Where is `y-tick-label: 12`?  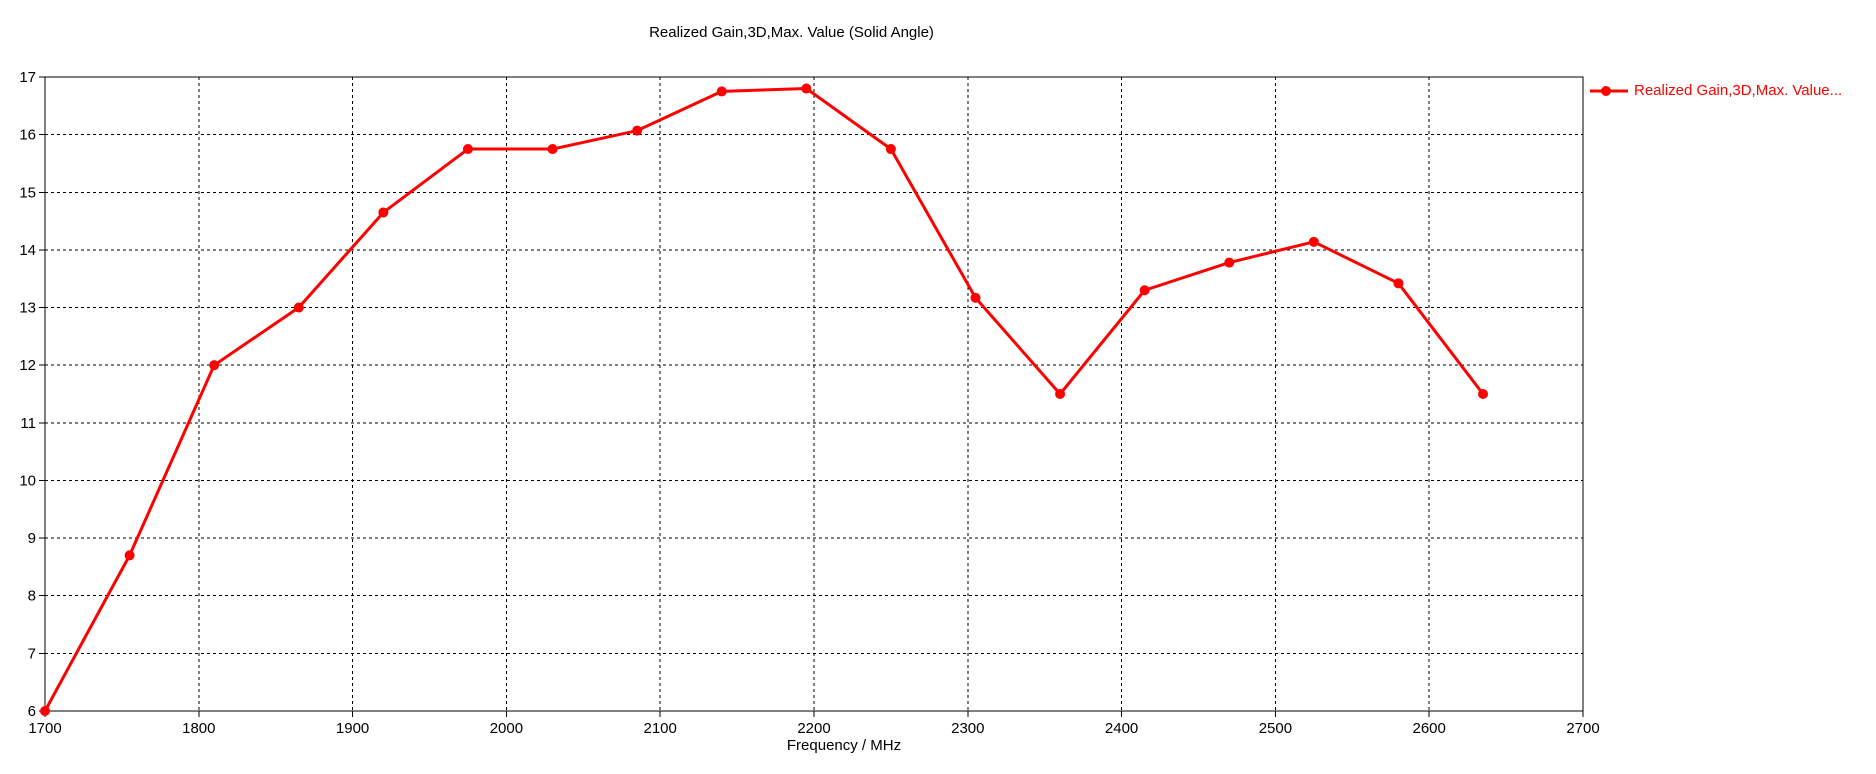
y-tick-label: 12 is located at coordinates (27, 365).